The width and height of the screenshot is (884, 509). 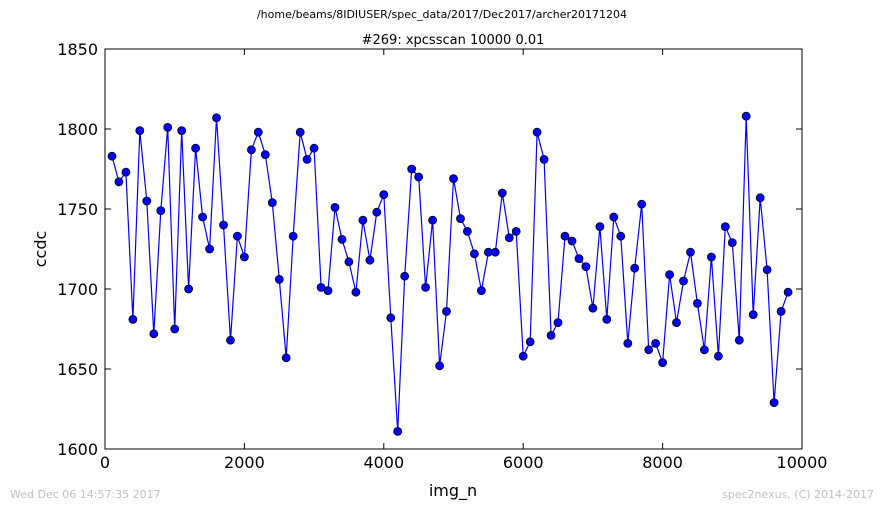 I want to click on footer-credit: spec2nexus, (C) 2014-2017, so click(x=798, y=494).